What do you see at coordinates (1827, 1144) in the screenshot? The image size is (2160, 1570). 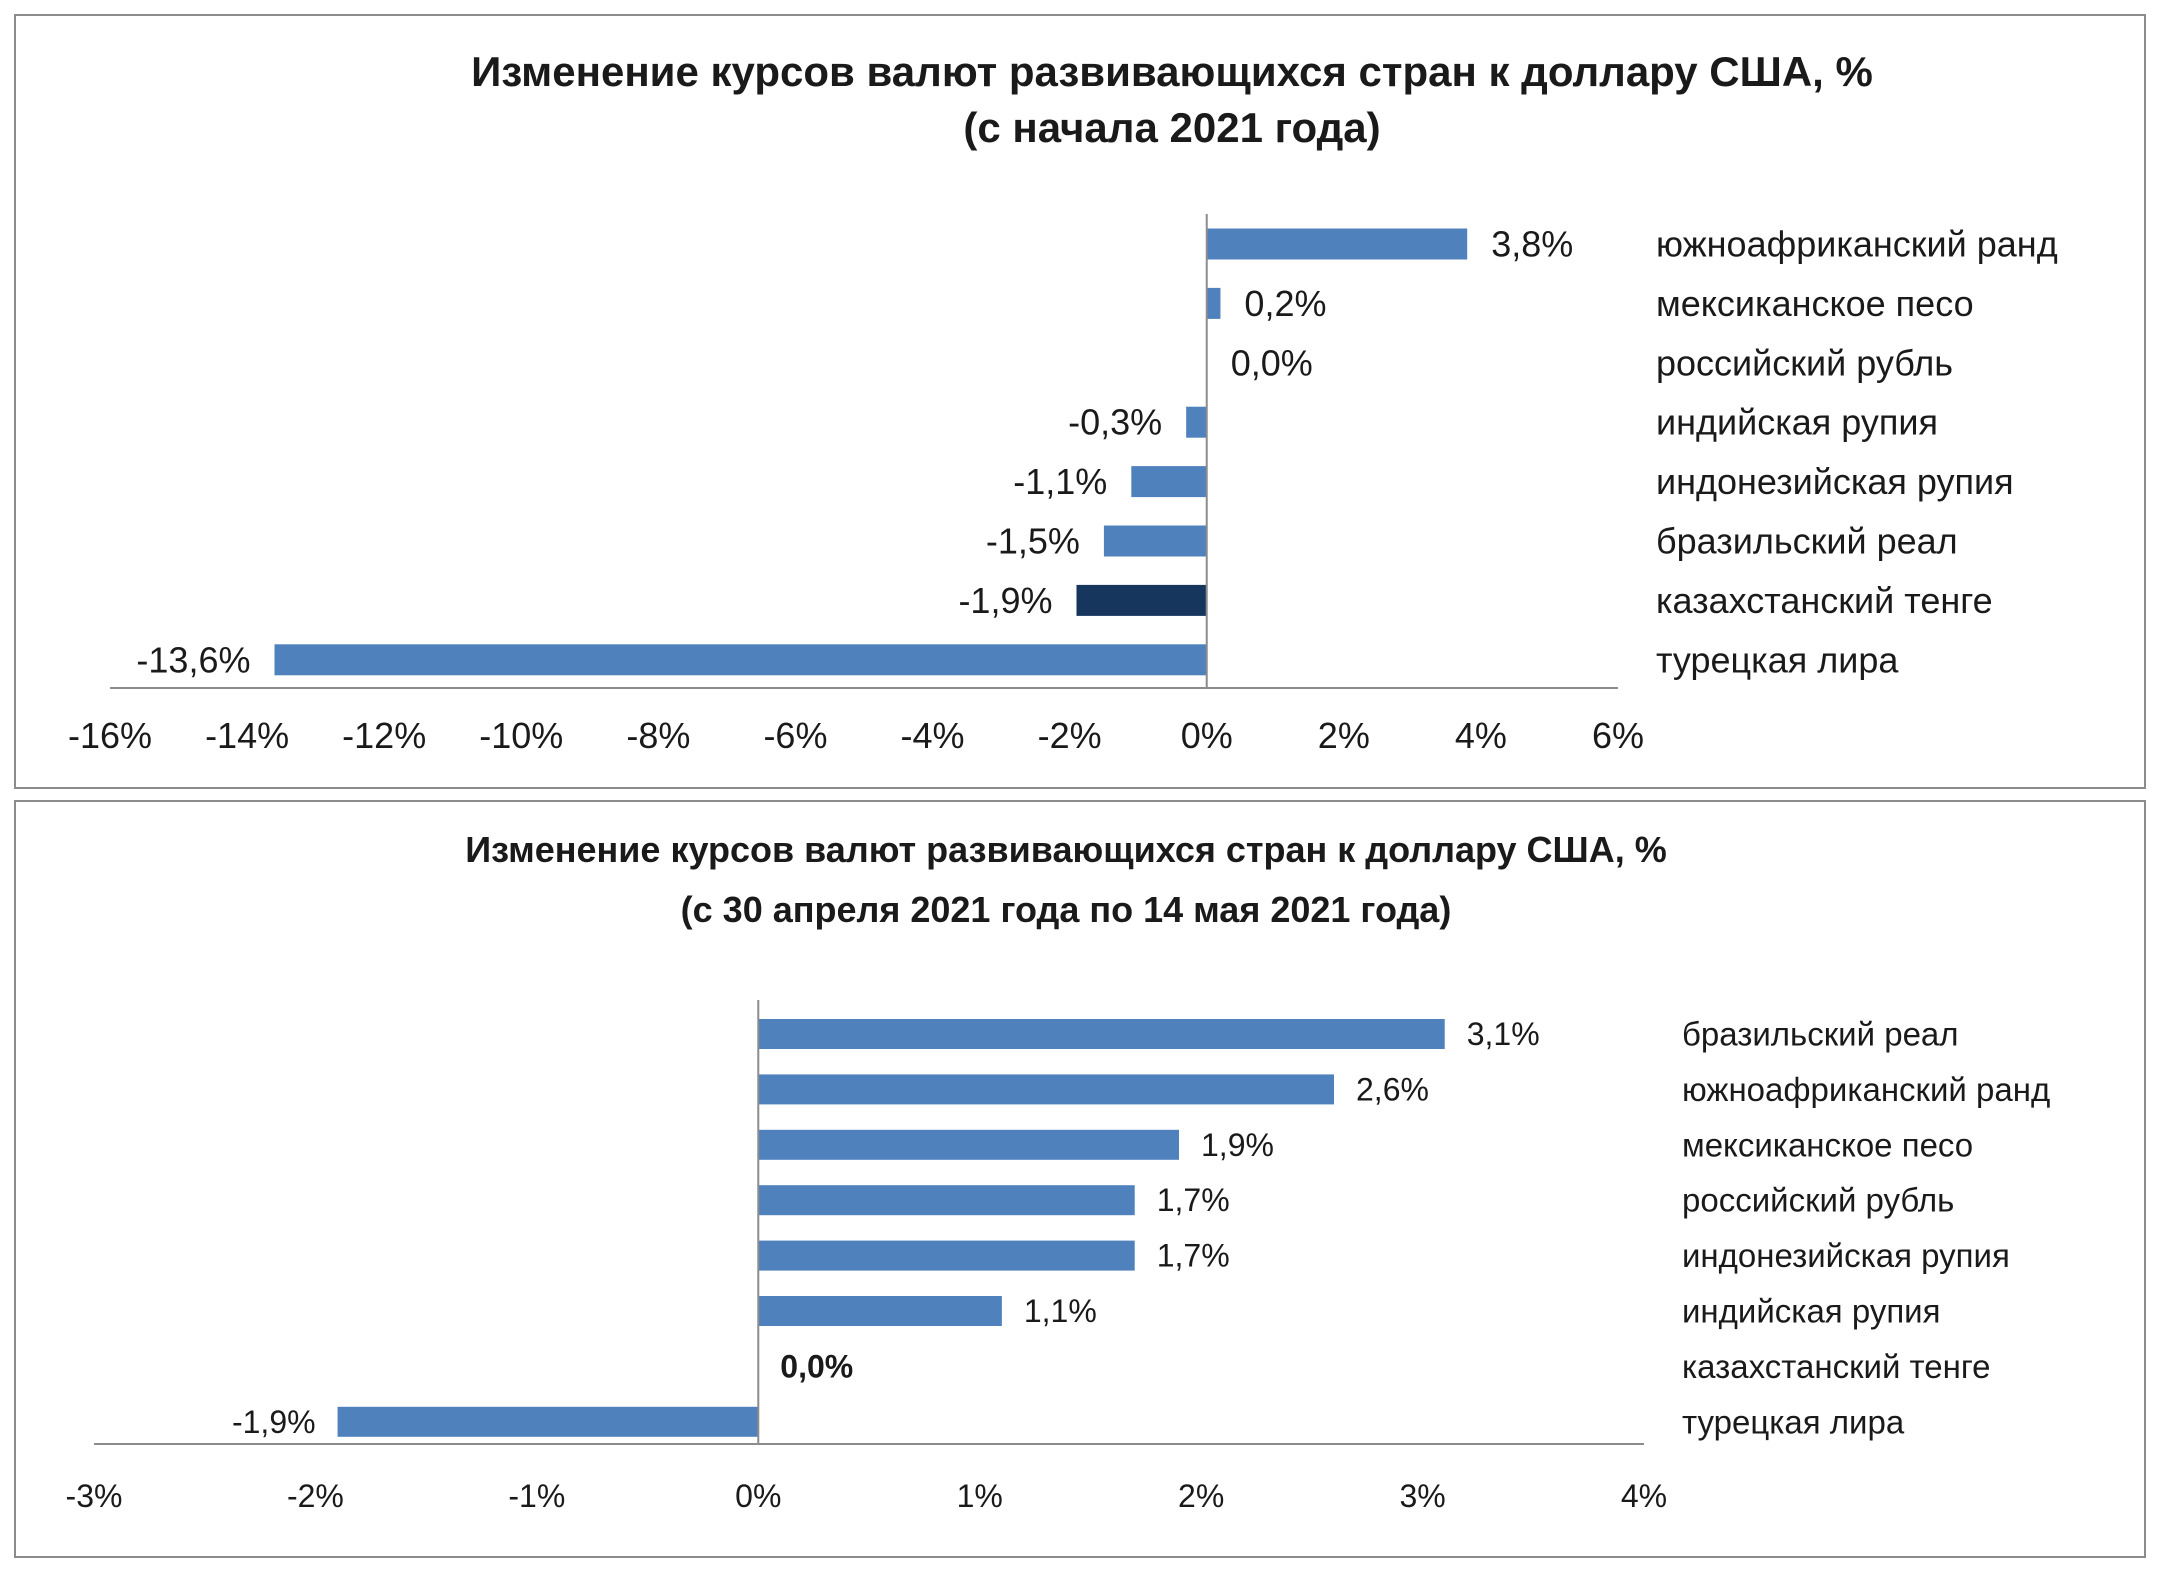 I see `category-label-3: мексиканское песо` at bounding box center [1827, 1144].